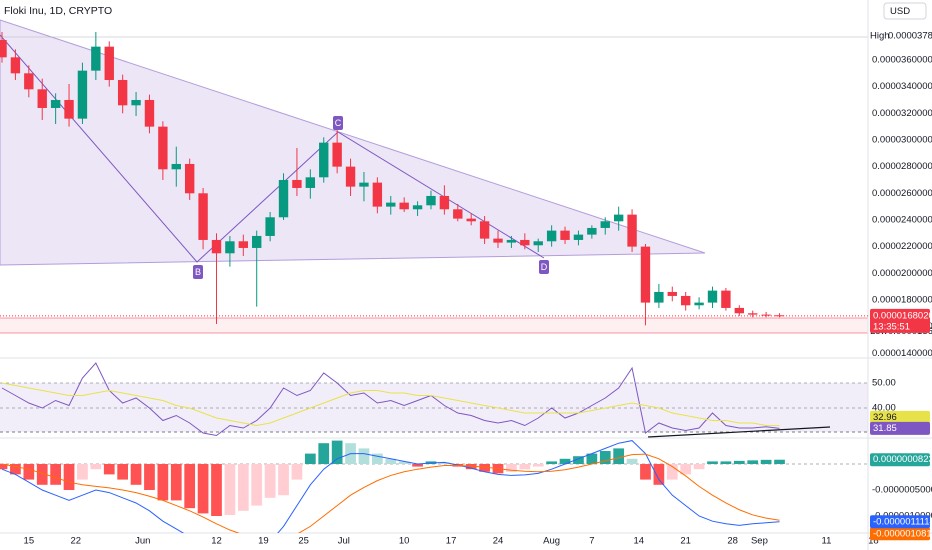 Image resolution: width=932 pixels, height=550 pixels. Describe the element at coordinates (900, 460) in the screenshot. I see `hist-badge-bg` at that location.